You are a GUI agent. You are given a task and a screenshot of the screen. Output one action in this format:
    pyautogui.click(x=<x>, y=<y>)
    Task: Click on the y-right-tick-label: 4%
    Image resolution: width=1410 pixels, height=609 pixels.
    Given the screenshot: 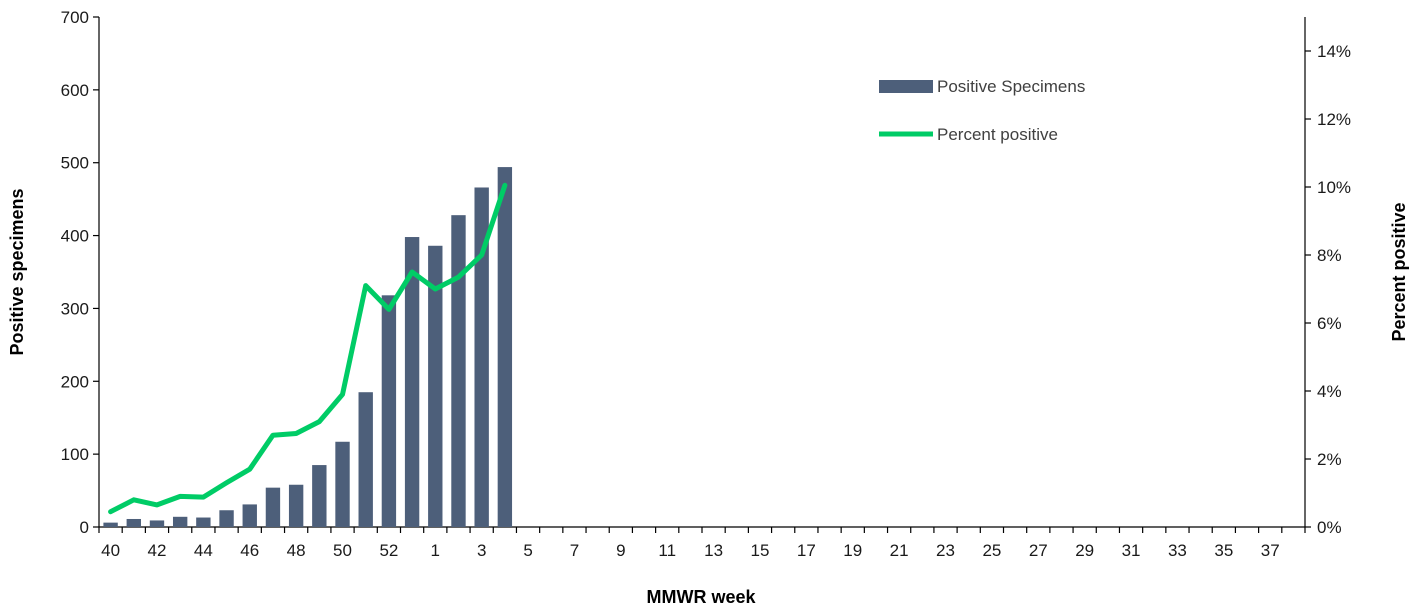 What is the action you would take?
    pyautogui.click(x=1329, y=391)
    